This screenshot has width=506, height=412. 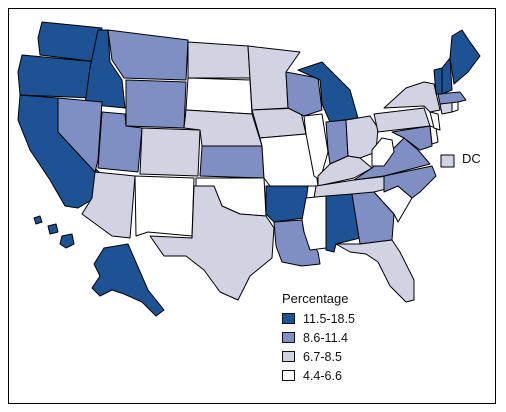 I want to click on state-FL, so click(x=375, y=271).